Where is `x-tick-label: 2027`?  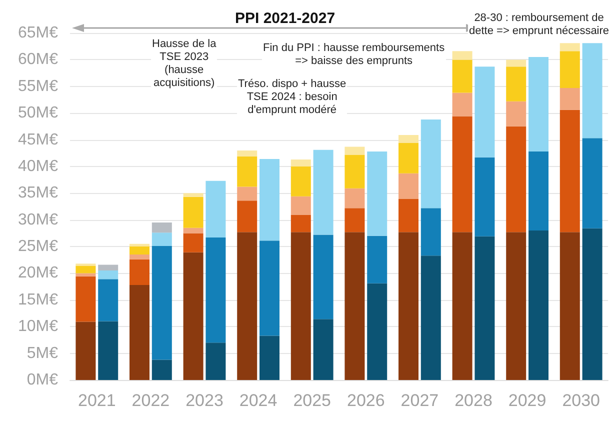
x-tick-label: 2027 is located at coordinates (419, 400).